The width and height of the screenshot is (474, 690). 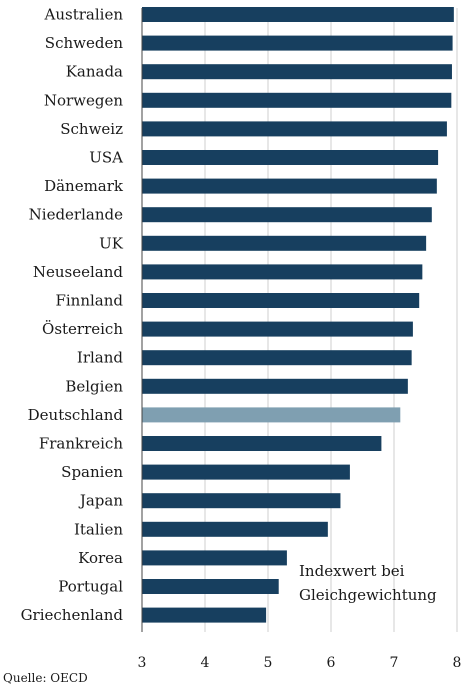 What do you see at coordinates (268, 663) in the screenshot?
I see `x-tick-label: 5` at bounding box center [268, 663].